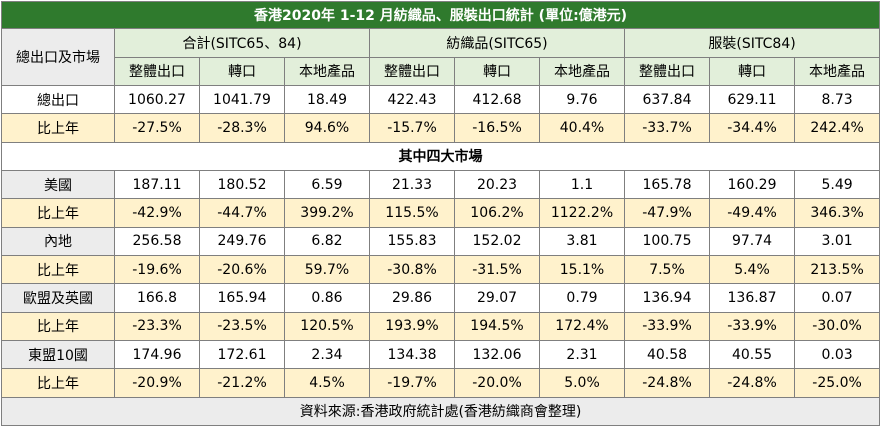 This screenshot has height=428, width=882. Describe the element at coordinates (327, 269) in the screenshot. I see `table-cell: 59.7%` at that location.